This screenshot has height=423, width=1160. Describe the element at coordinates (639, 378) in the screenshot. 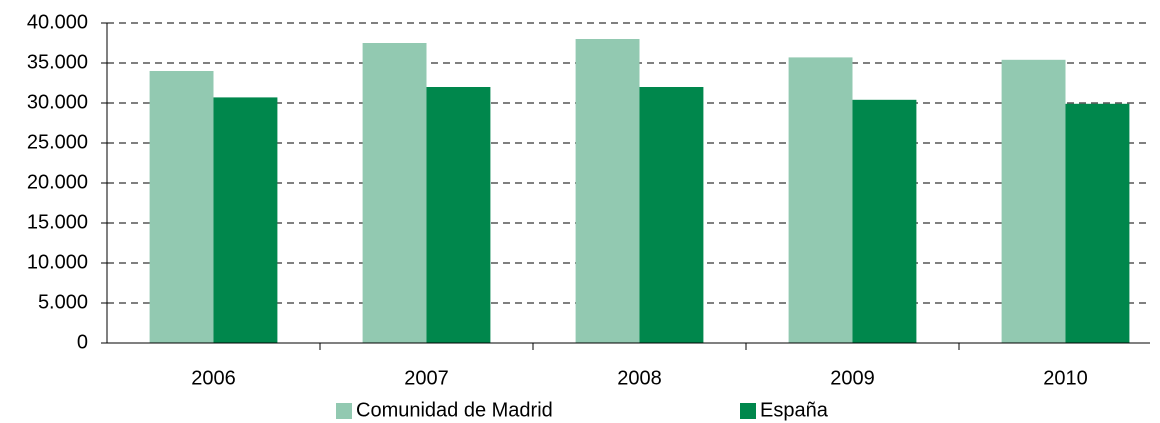

I see `x-tick-label: 2008` at that location.